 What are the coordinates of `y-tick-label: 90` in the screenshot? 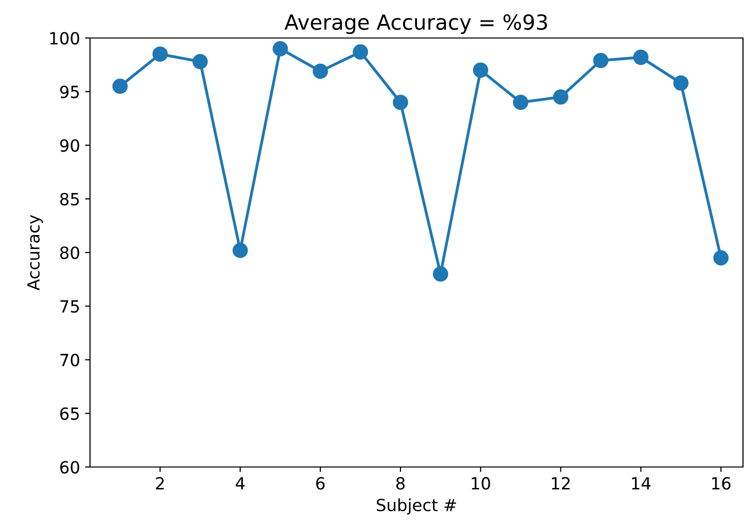 It's located at (70, 145).